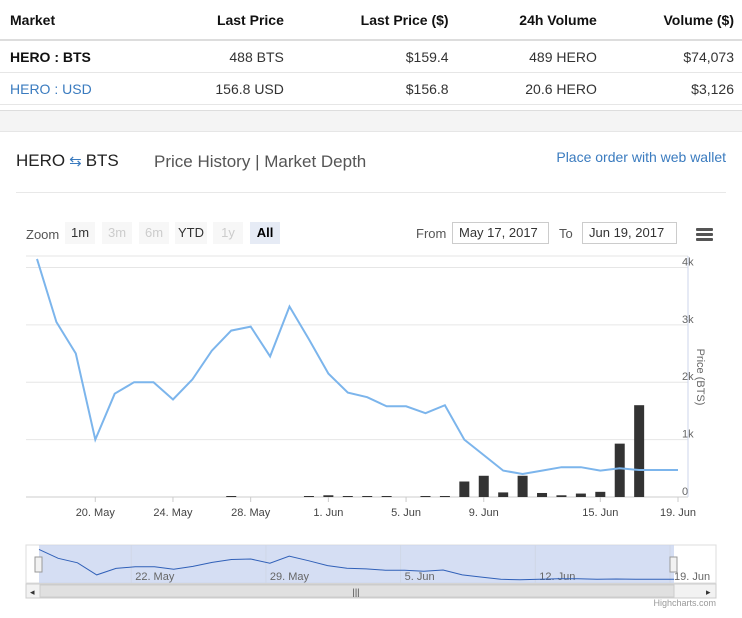  Describe the element at coordinates (566, 233) in the screenshot. I see `to-label: To` at that location.